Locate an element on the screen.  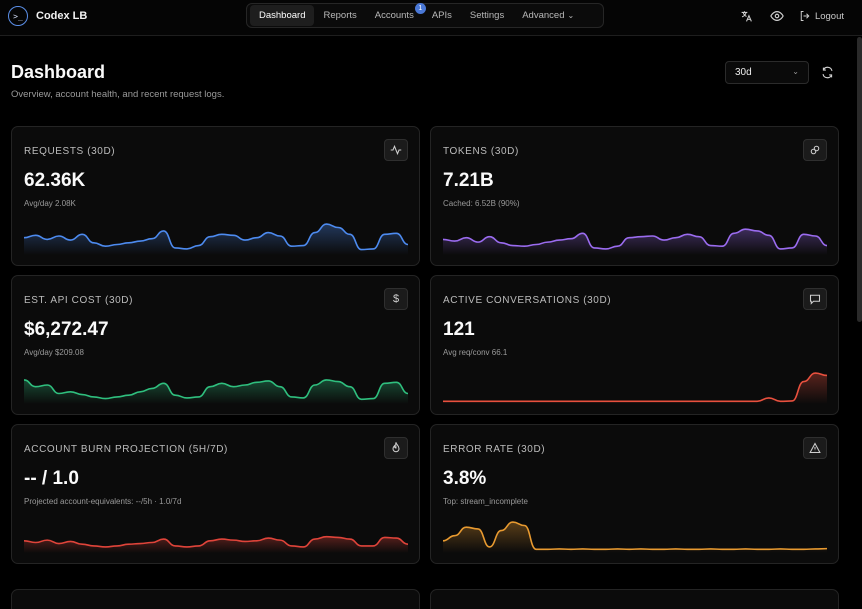
card-label: ERROR RATE (30D) is located at coordinates (494, 449).